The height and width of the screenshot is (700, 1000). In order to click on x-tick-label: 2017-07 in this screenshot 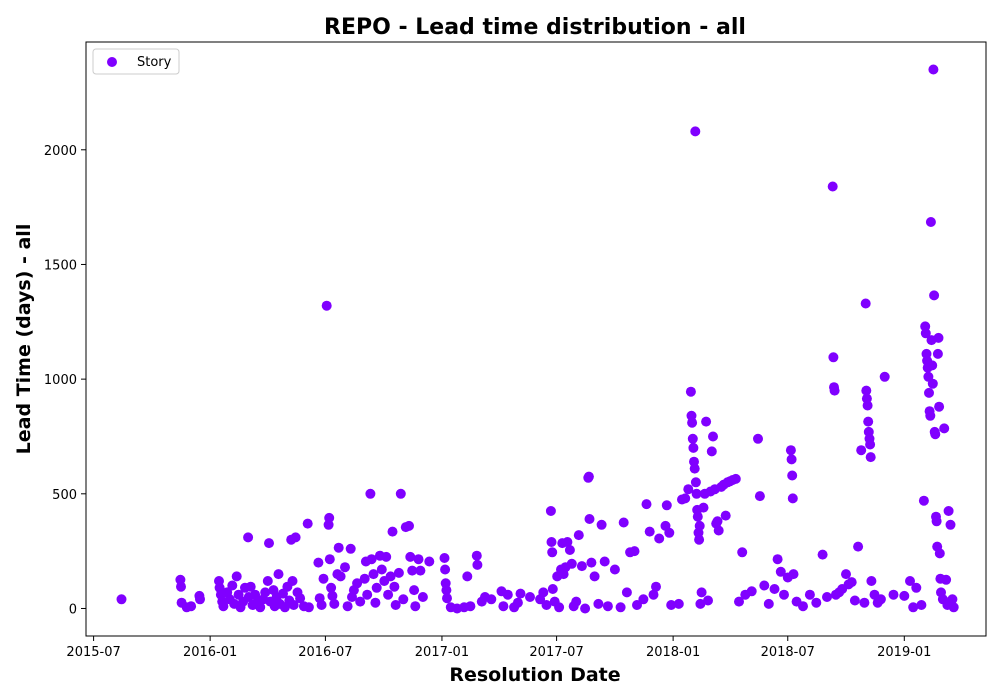, I will do `click(556, 652)`.